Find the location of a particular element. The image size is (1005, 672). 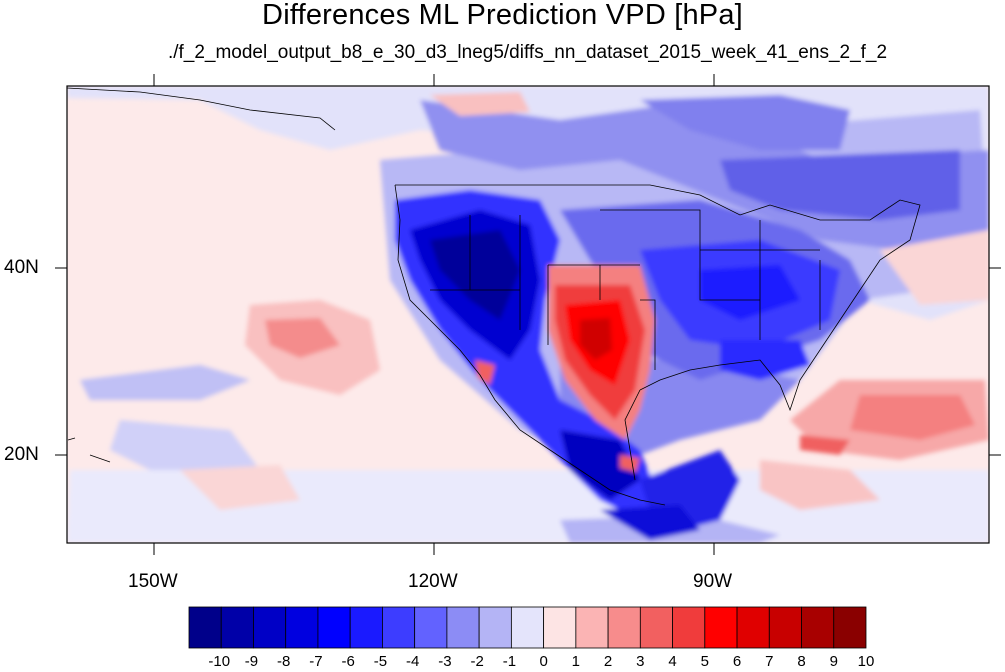

colorbar-label: 10 is located at coordinates (866, 661).